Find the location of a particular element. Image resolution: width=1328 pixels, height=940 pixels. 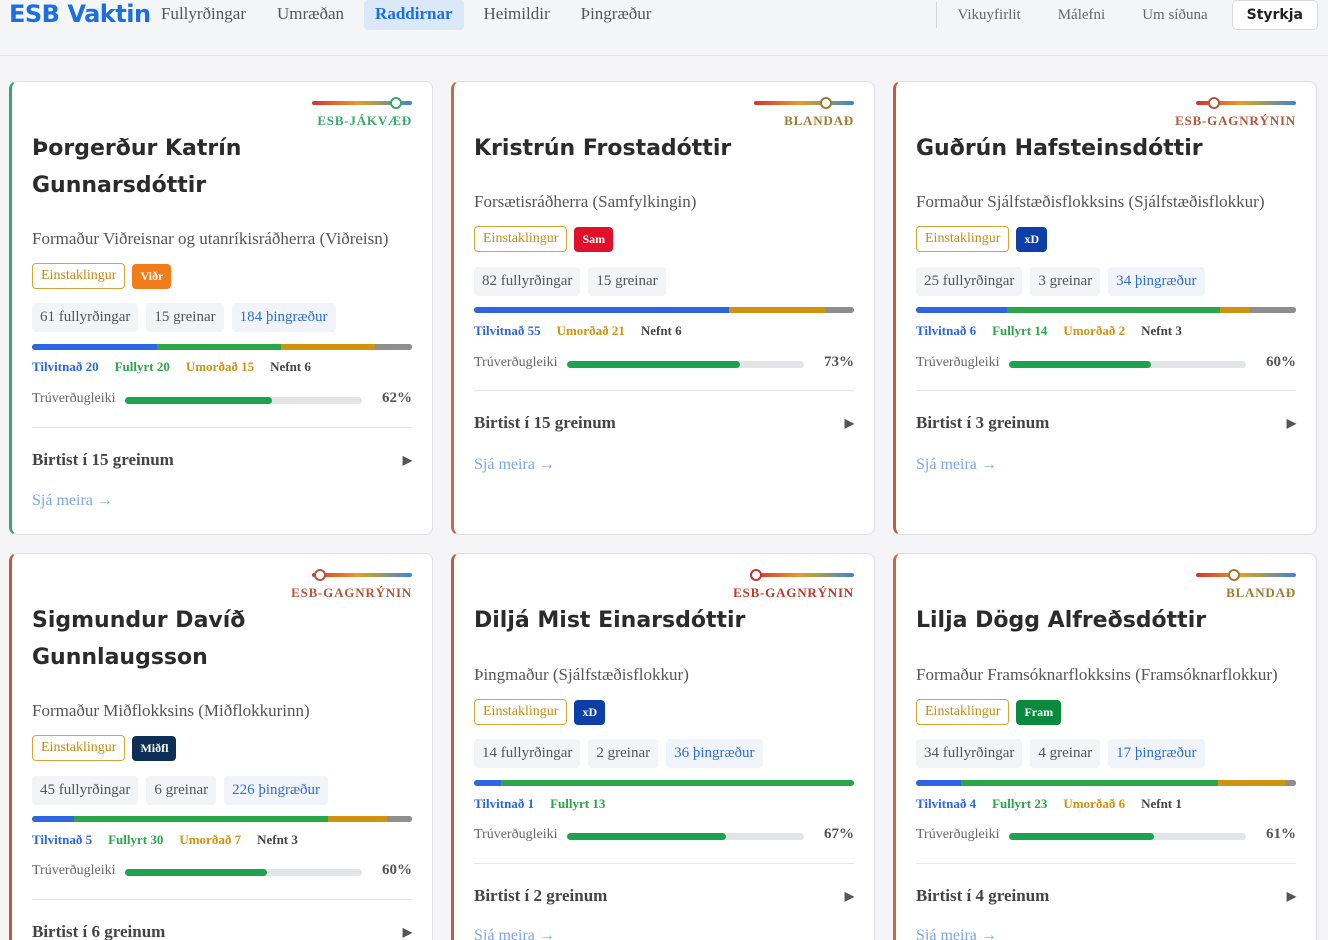

nav-um-siduna: Um síðuna is located at coordinates (1175, 14).